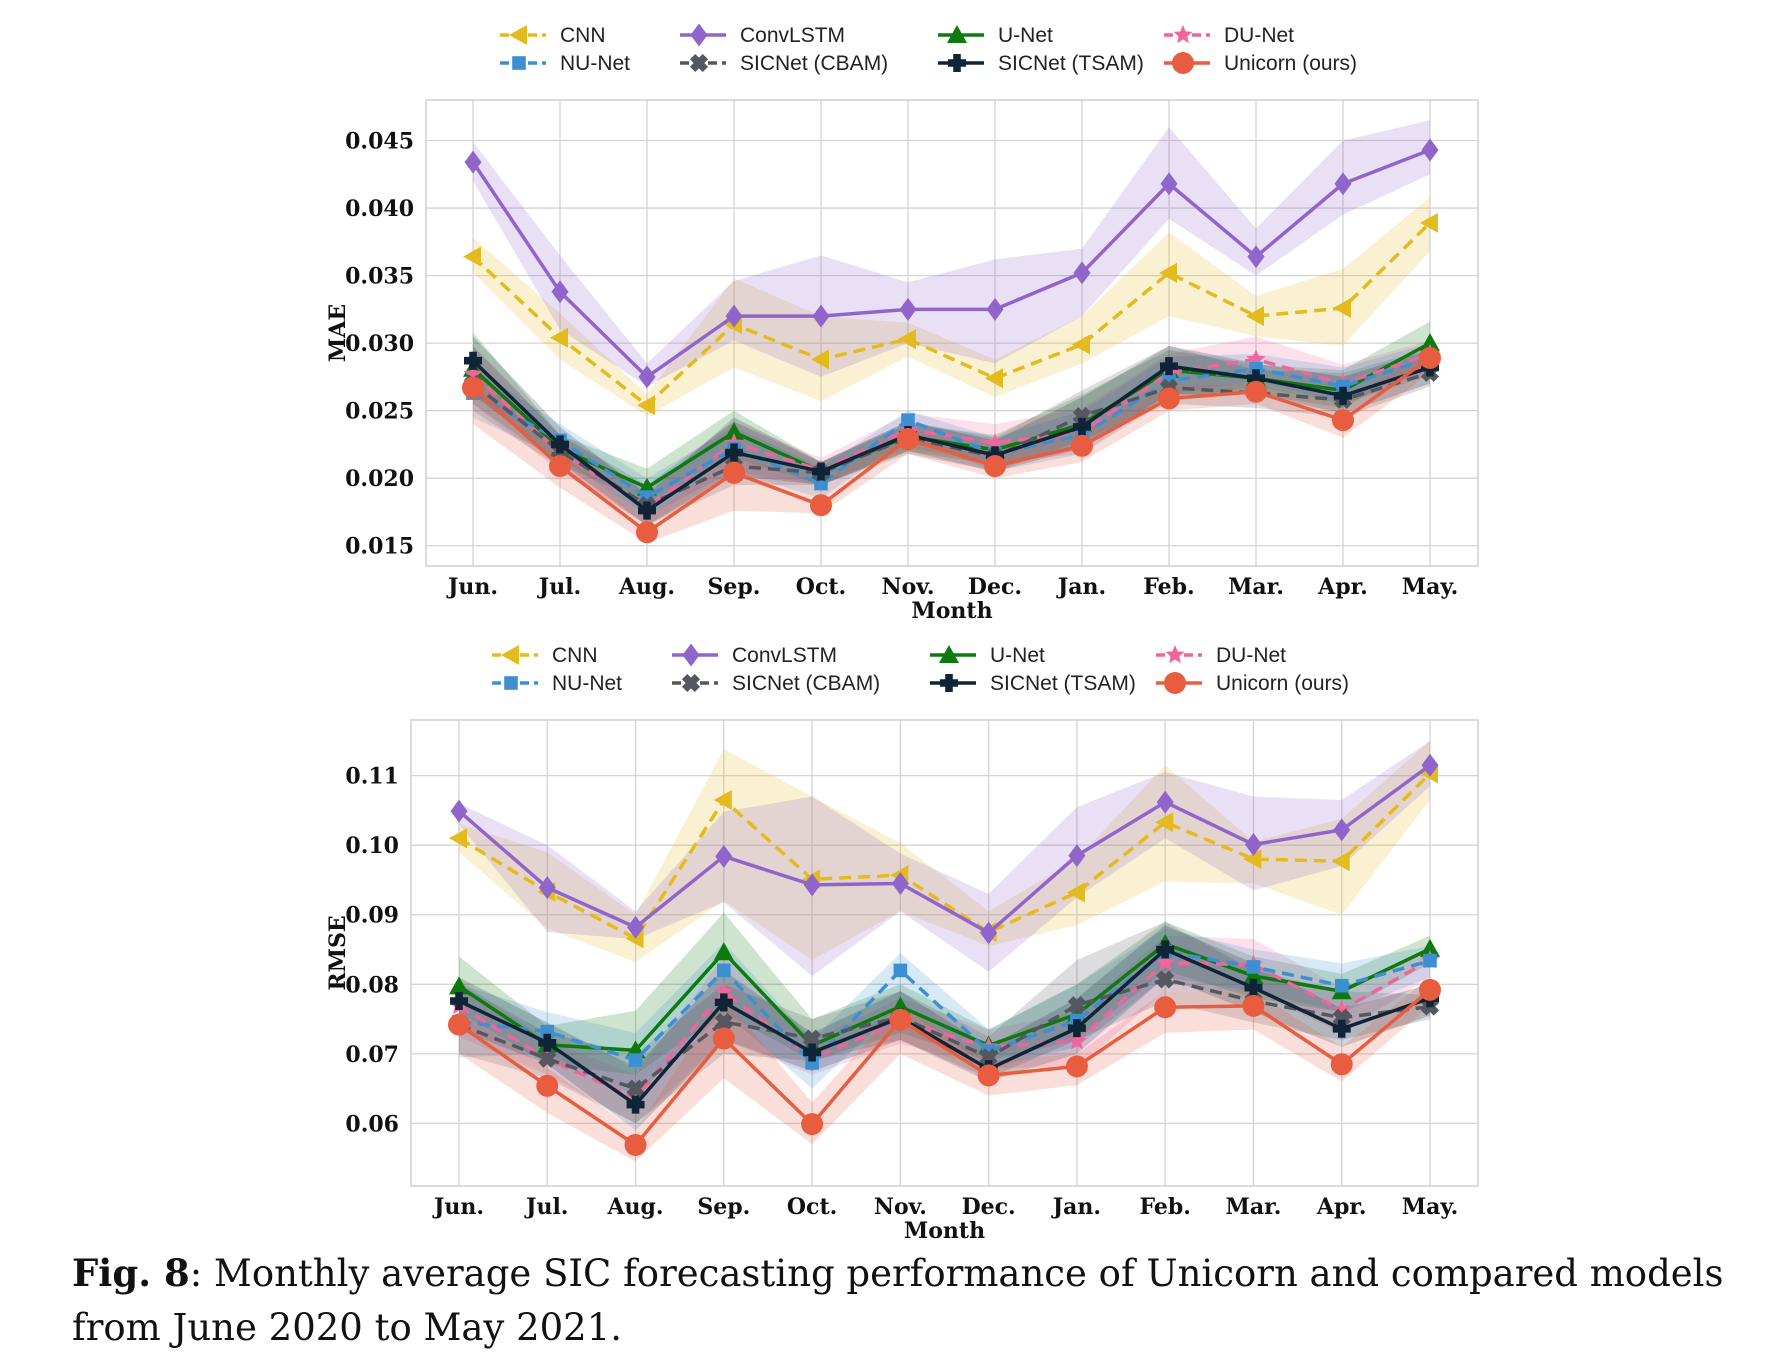  I want to click on y-tick-label: 0.08, so click(372, 985).